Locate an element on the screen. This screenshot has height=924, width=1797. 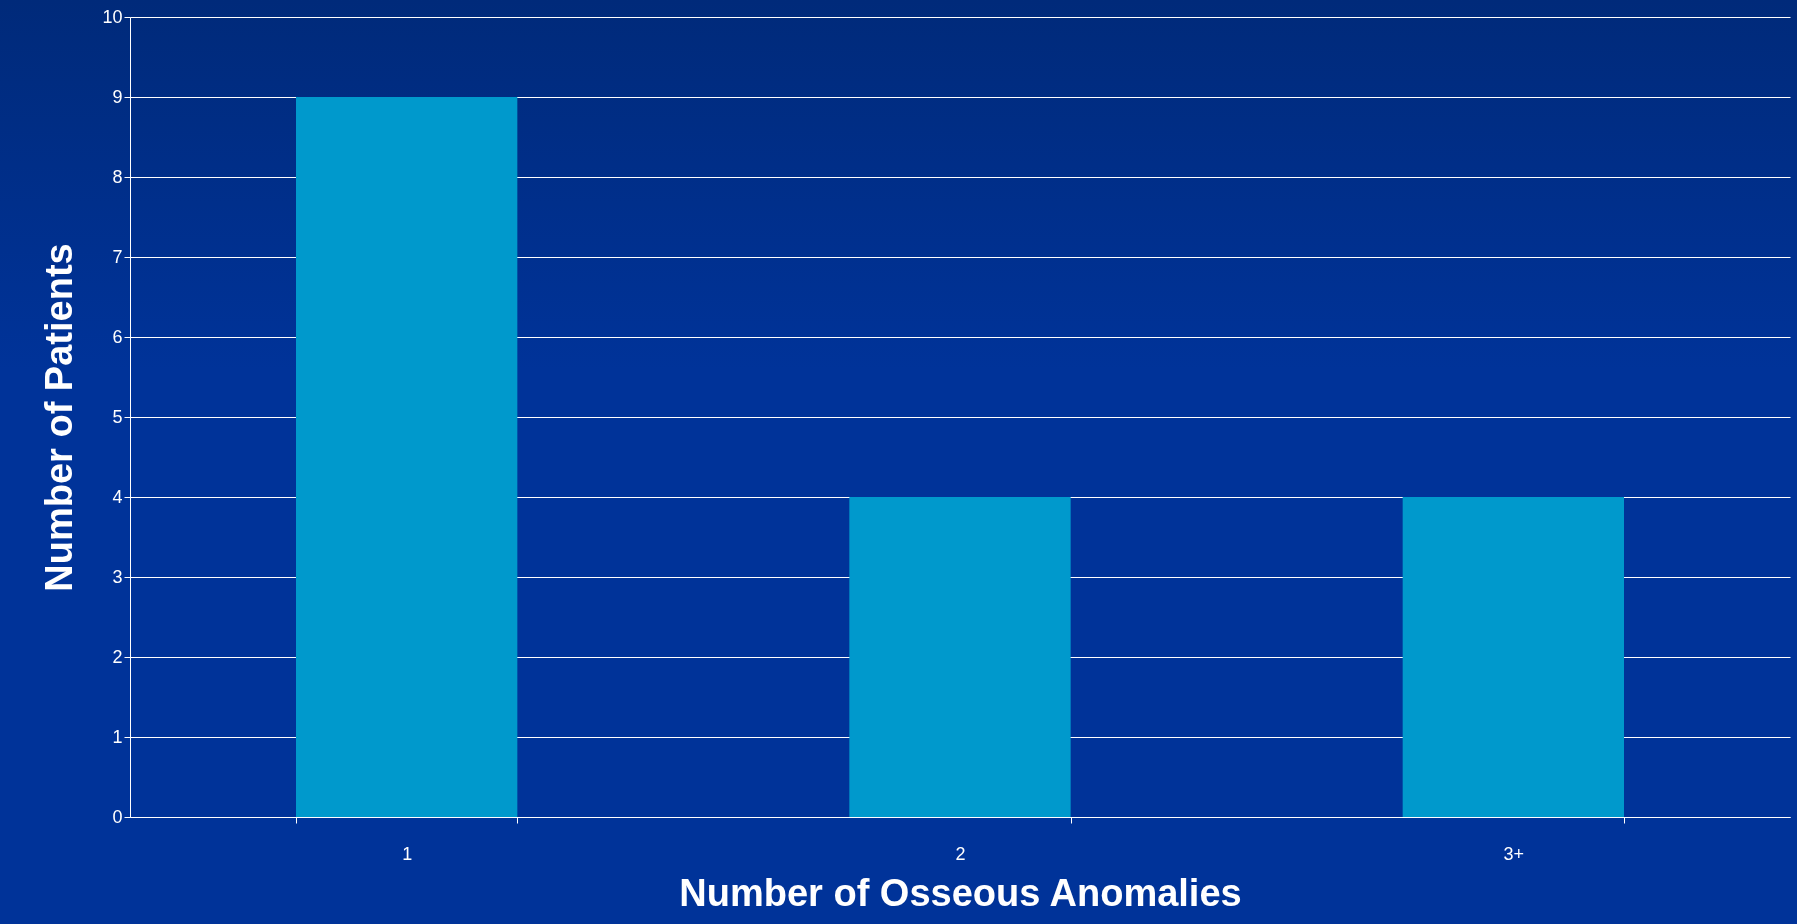
x-tick-label: 3+ is located at coordinates (1514, 853).